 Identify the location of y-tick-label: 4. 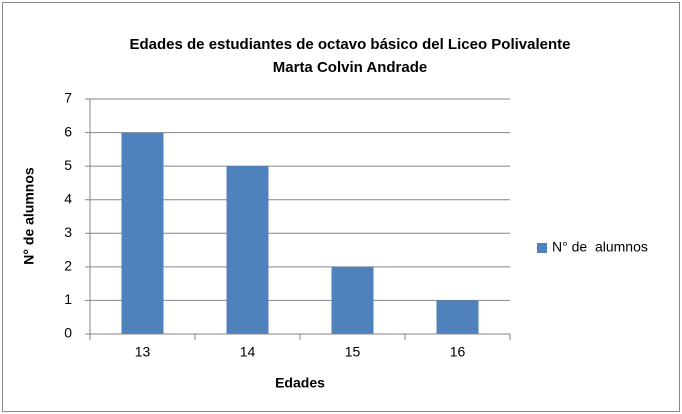
(68, 198).